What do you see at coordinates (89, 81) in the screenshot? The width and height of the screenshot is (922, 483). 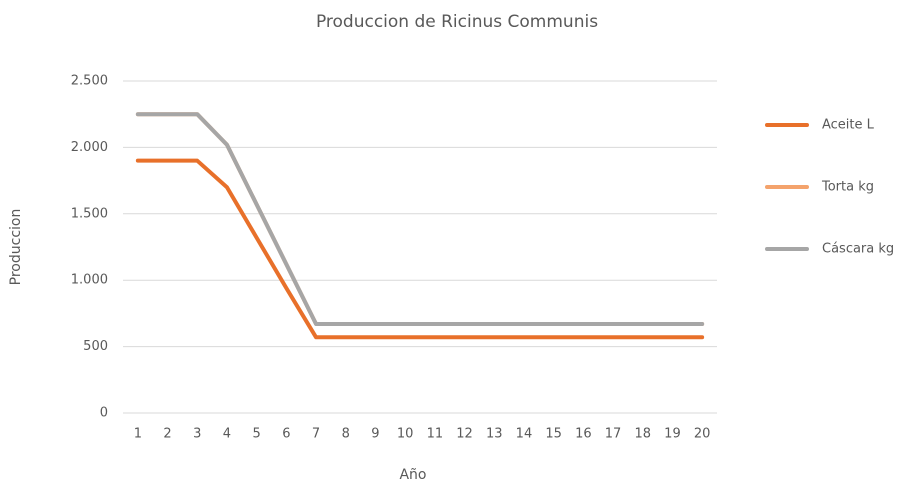 I see `y-tick-label: 2.500` at bounding box center [89, 81].